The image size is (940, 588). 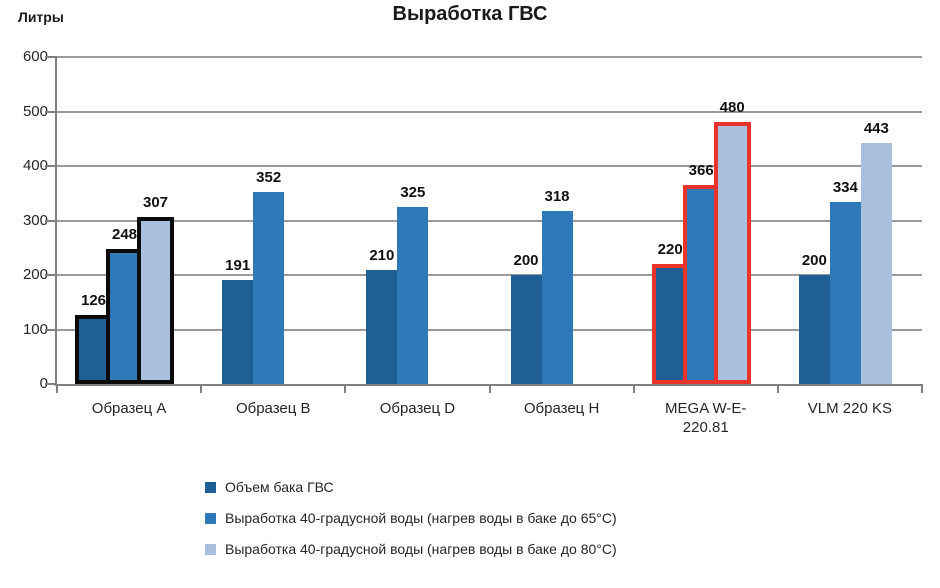 I want to click on y-tick-label: 400, so click(x=35, y=165).